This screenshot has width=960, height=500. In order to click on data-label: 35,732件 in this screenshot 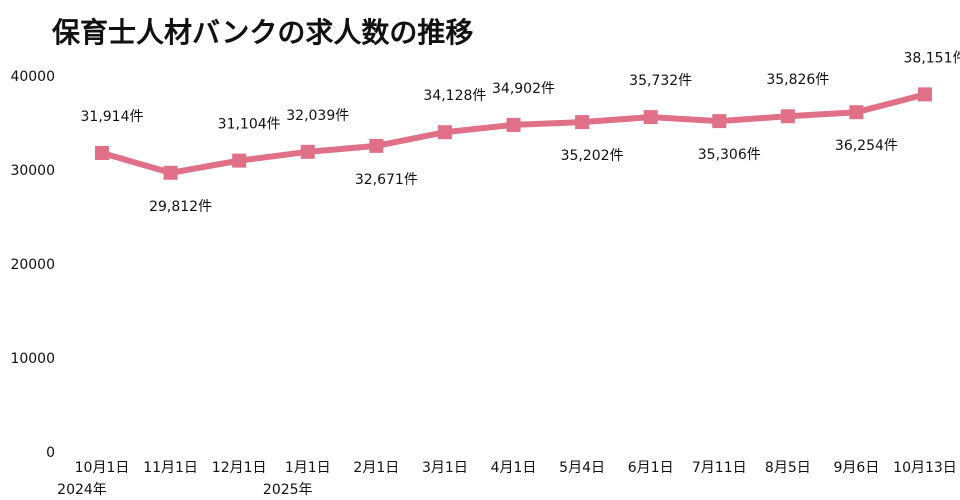, I will do `click(660, 81)`.